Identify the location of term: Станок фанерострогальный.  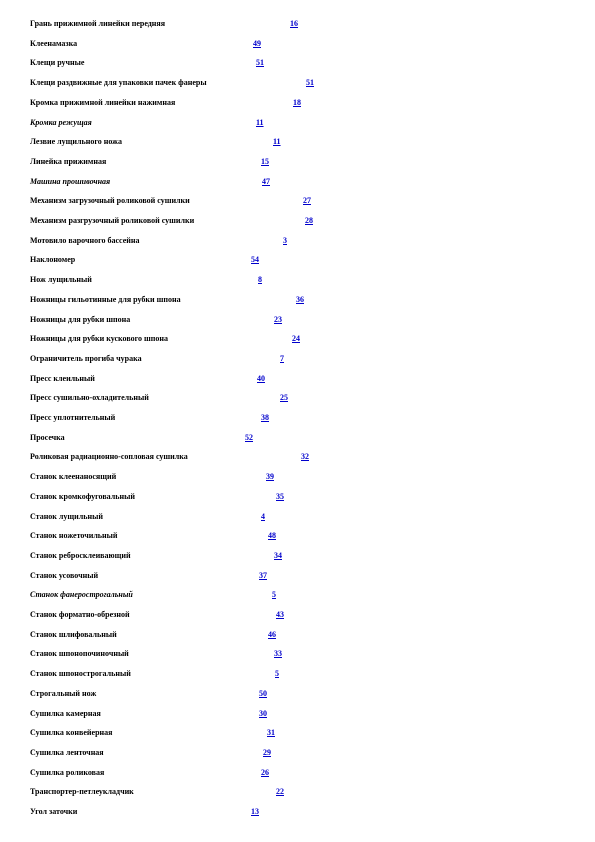
(81, 595).